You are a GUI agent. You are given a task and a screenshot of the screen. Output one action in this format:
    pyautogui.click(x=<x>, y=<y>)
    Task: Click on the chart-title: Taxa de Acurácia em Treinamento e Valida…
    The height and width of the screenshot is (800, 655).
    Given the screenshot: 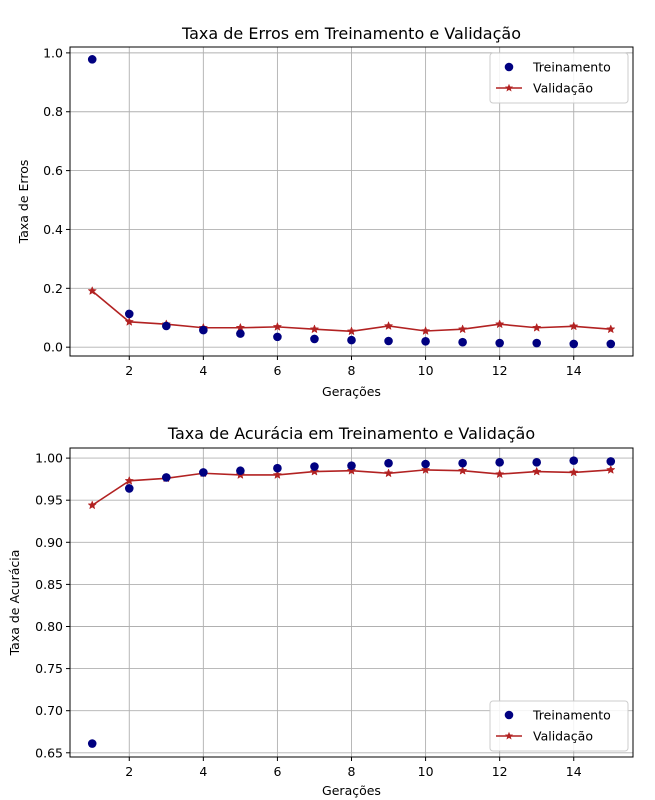 What is the action you would take?
    pyautogui.click(x=351, y=433)
    